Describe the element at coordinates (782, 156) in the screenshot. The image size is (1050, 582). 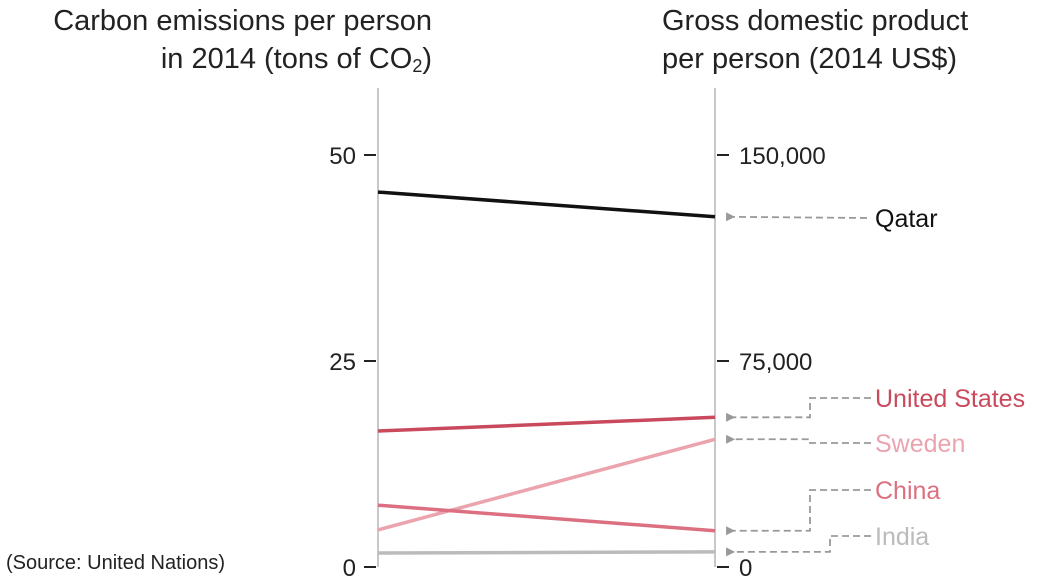
I see `right-tick-label: 150,000` at that location.